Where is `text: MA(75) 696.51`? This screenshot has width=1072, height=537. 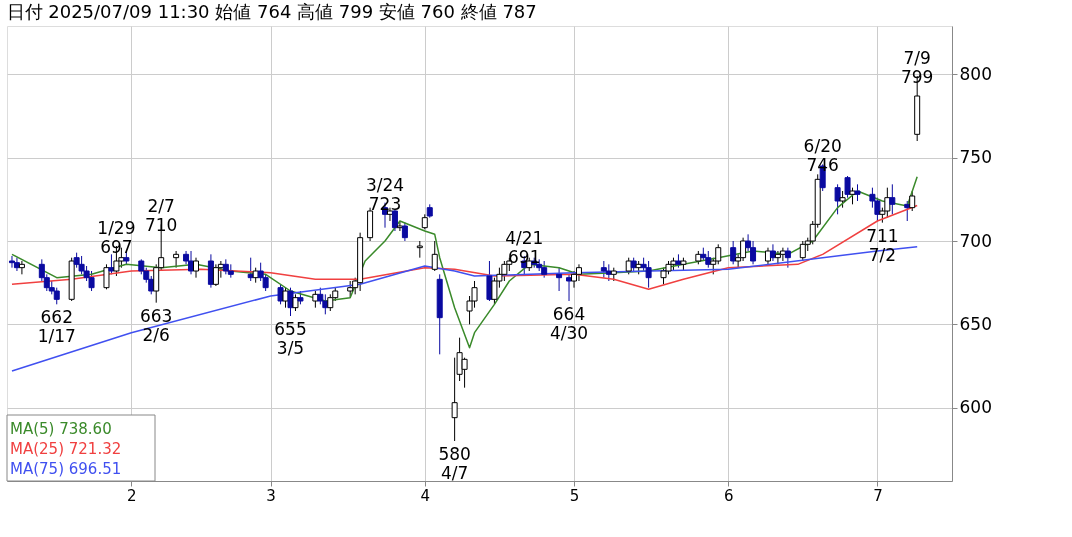
text: MA(75) 696.51 is located at coordinates (66, 469).